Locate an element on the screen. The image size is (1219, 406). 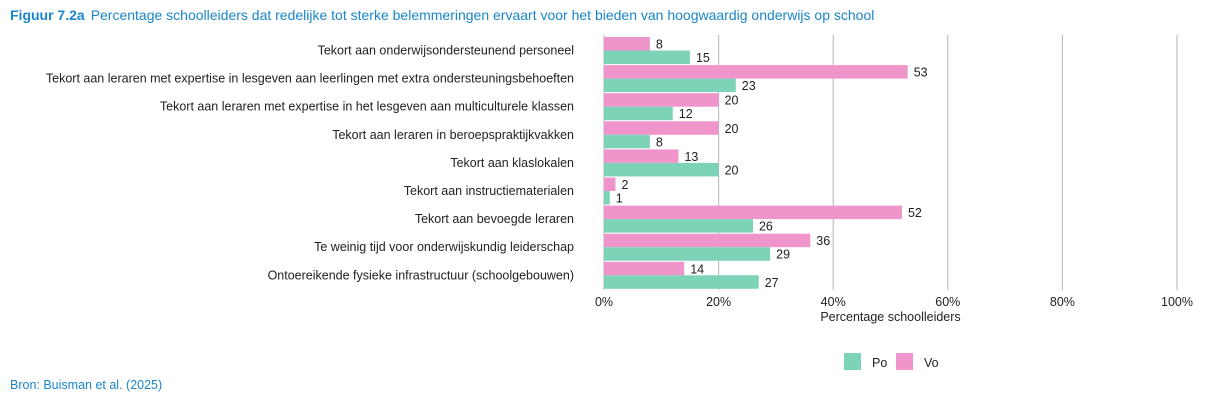
data-label-vo: 14 is located at coordinates (697, 269).